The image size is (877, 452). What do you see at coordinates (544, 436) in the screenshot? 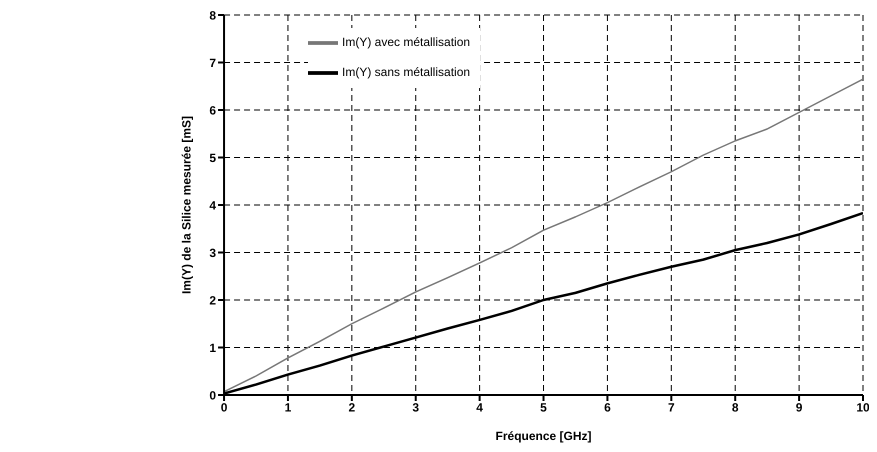
I see `x-axis-title: Fréquence [GHz]` at bounding box center [544, 436].